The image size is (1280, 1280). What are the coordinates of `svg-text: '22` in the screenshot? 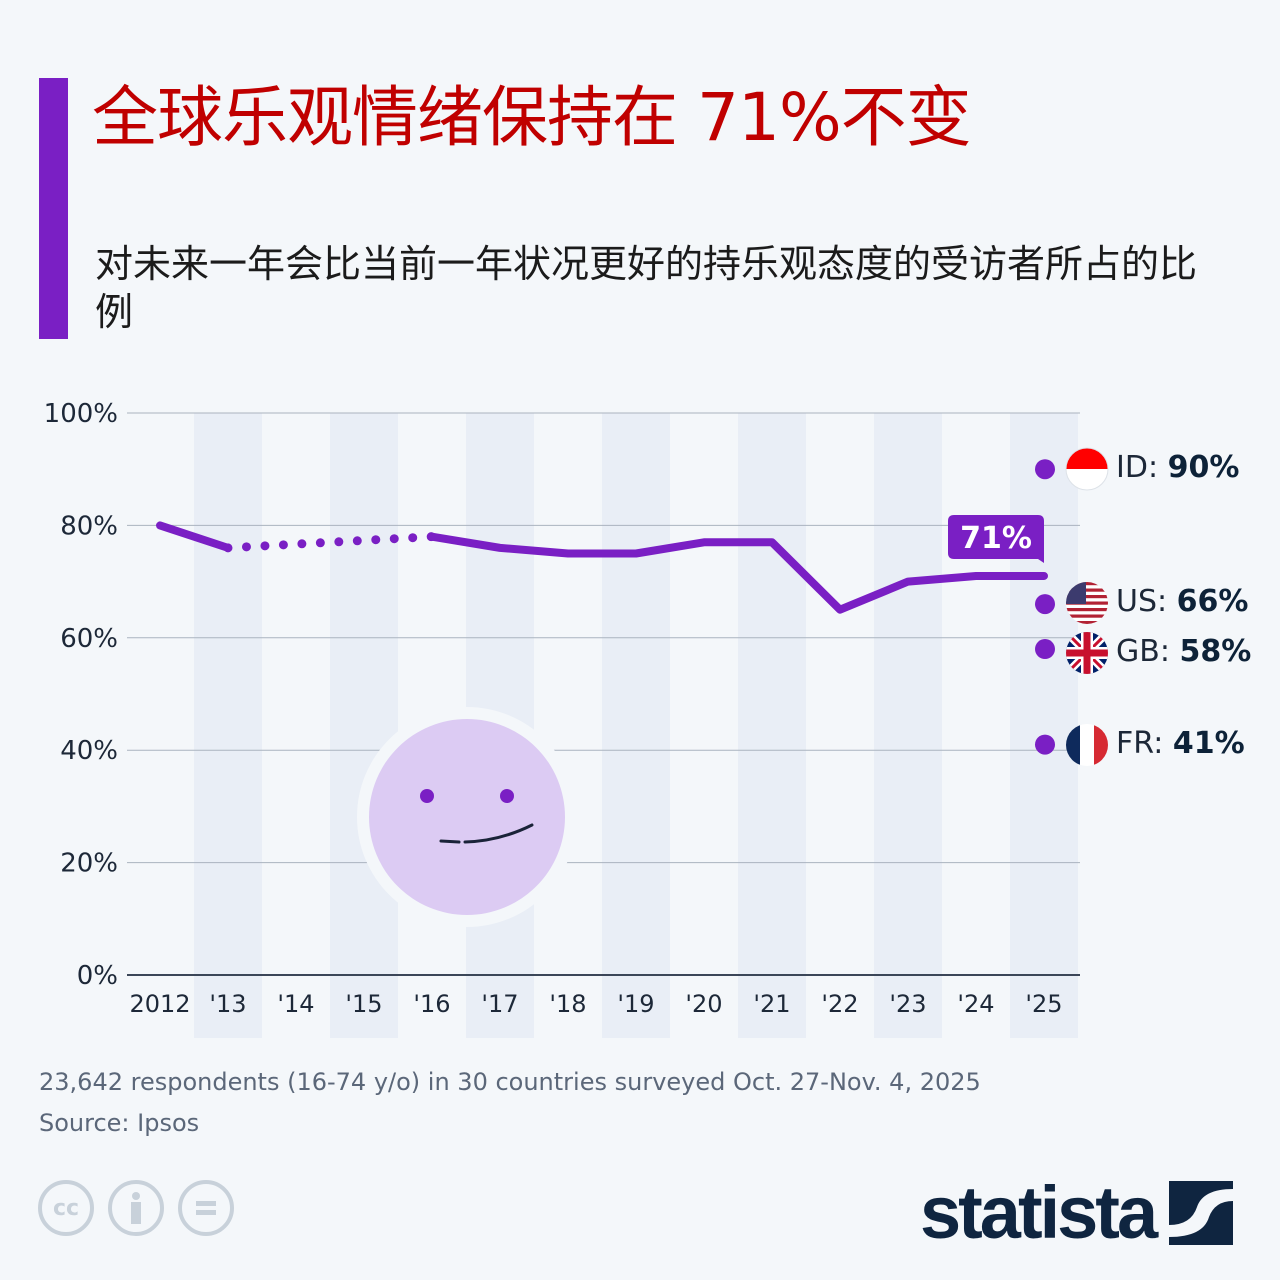 It's located at (839, 1004).